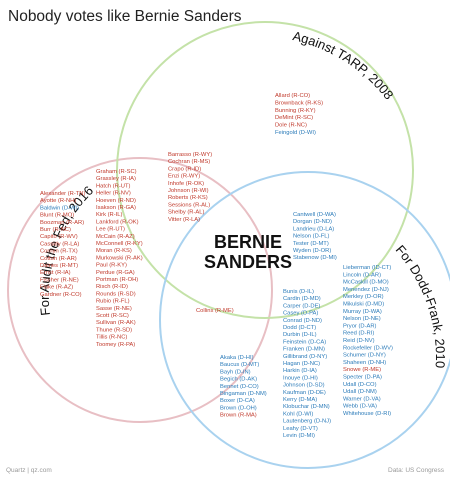 This screenshot has height=478, width=450. I want to click on senator-name: Begich (D-AK), so click(238, 380).